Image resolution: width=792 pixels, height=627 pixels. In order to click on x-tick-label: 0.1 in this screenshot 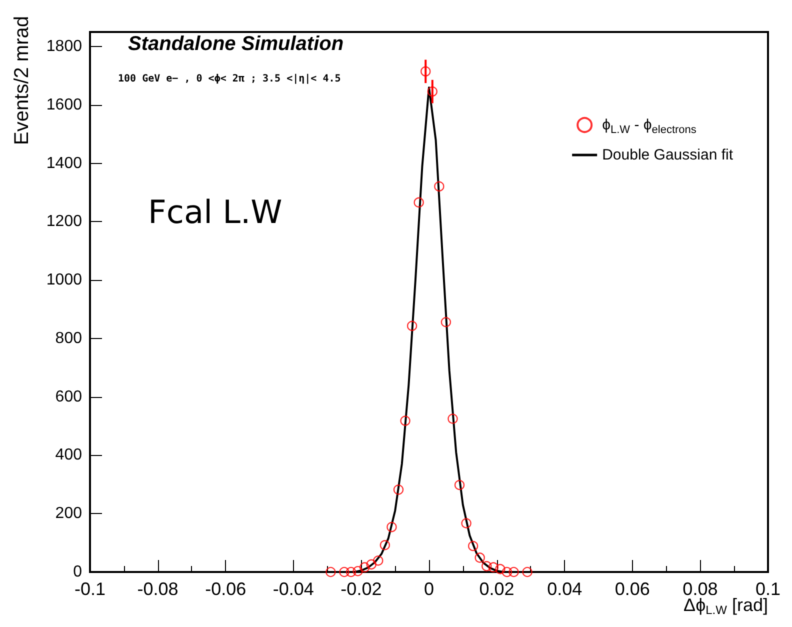, I will do `click(768, 589)`.